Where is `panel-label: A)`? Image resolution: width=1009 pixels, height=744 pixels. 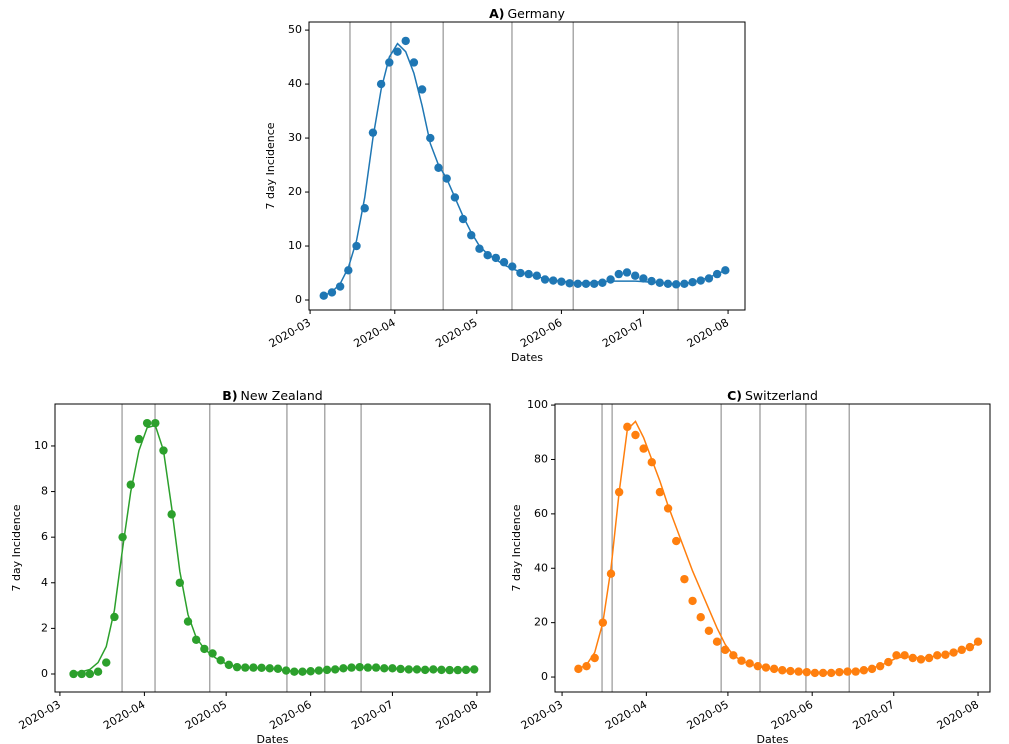
panel-label: A) is located at coordinates (496, 13).